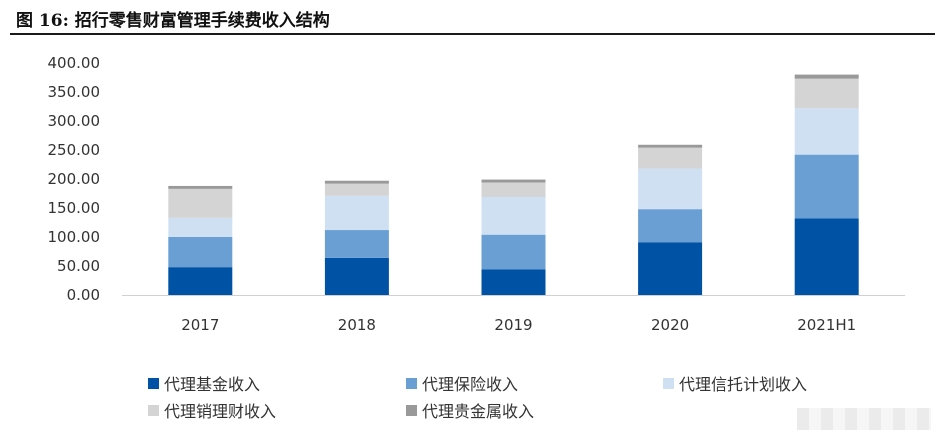 The image size is (941, 437). I want to click on y-tick-label: 350.00, so click(74, 92).